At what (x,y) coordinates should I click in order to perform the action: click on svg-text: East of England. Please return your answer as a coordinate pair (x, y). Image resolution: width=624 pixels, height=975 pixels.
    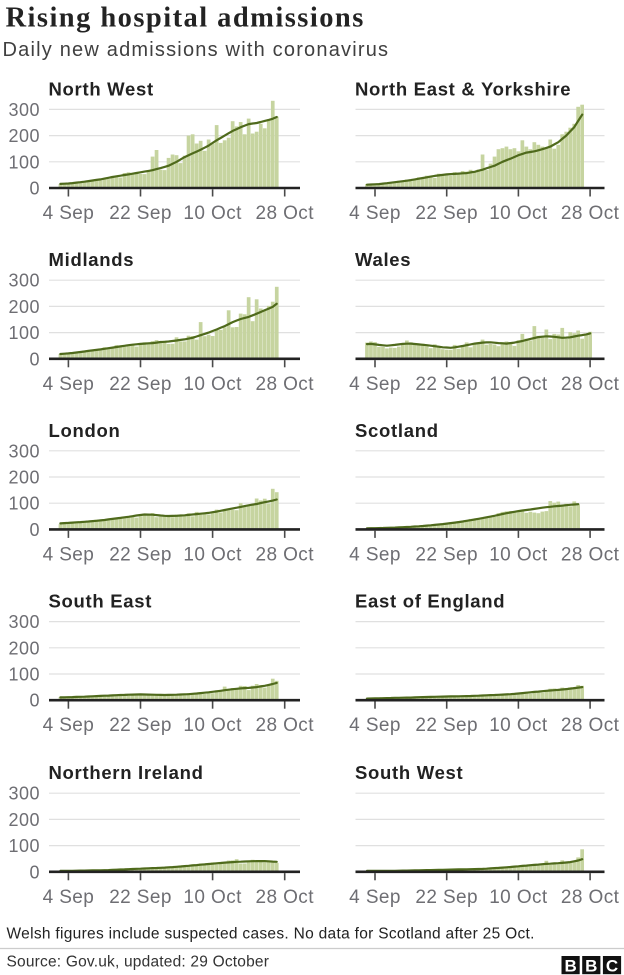
    Looking at the image, I should click on (430, 601).